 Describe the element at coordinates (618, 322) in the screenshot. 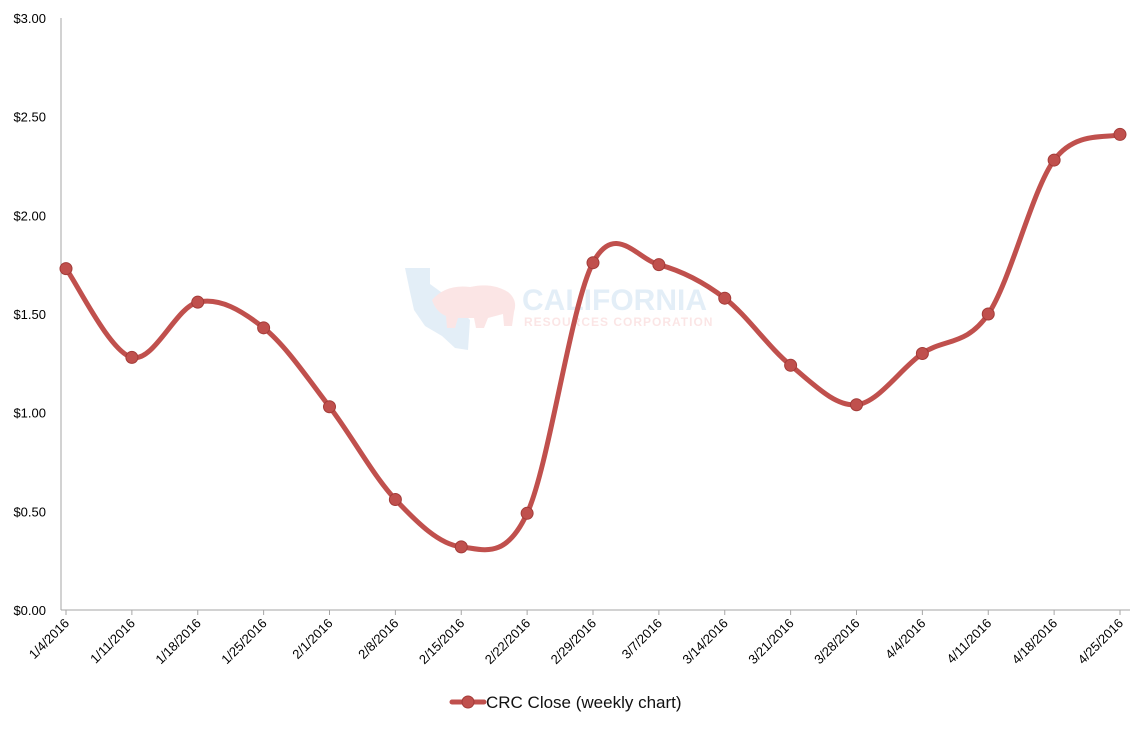

I see `watermark-subtitle: RESOURCES CORPORATION` at that location.